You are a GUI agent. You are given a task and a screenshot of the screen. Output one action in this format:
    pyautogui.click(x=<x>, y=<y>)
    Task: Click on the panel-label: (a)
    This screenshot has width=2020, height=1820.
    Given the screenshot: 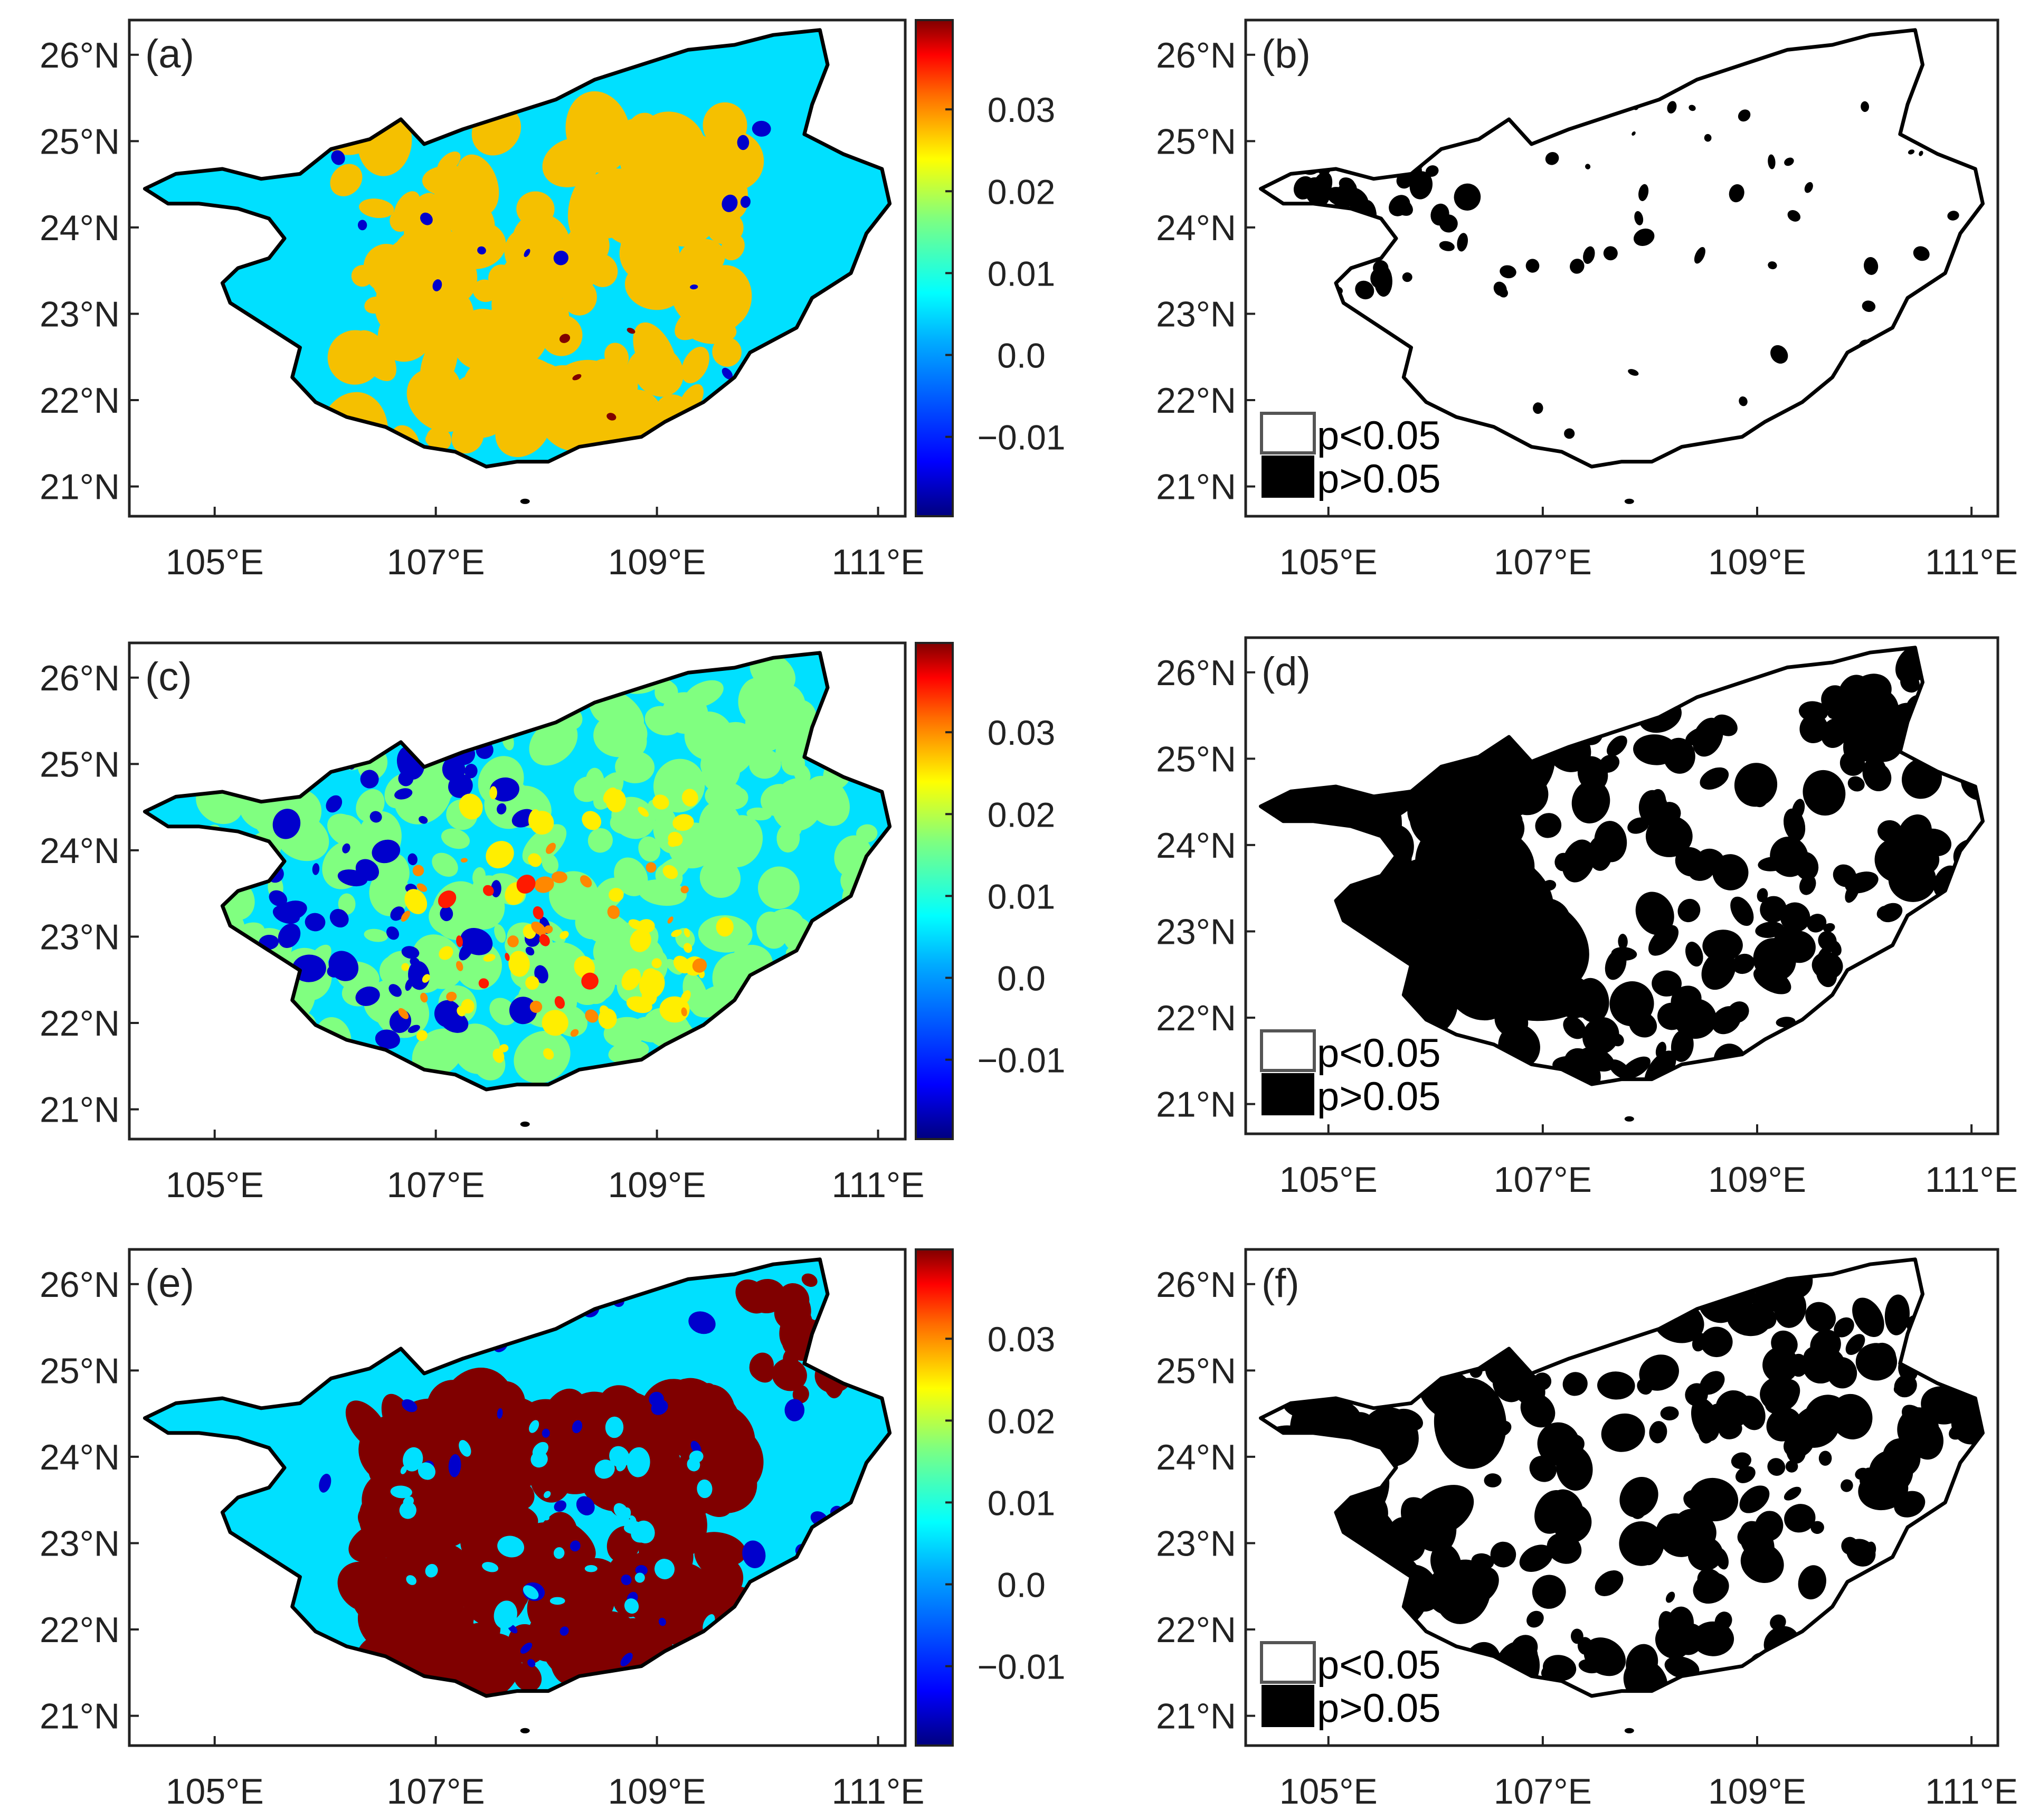 What is the action you would take?
    pyautogui.click(x=169, y=54)
    